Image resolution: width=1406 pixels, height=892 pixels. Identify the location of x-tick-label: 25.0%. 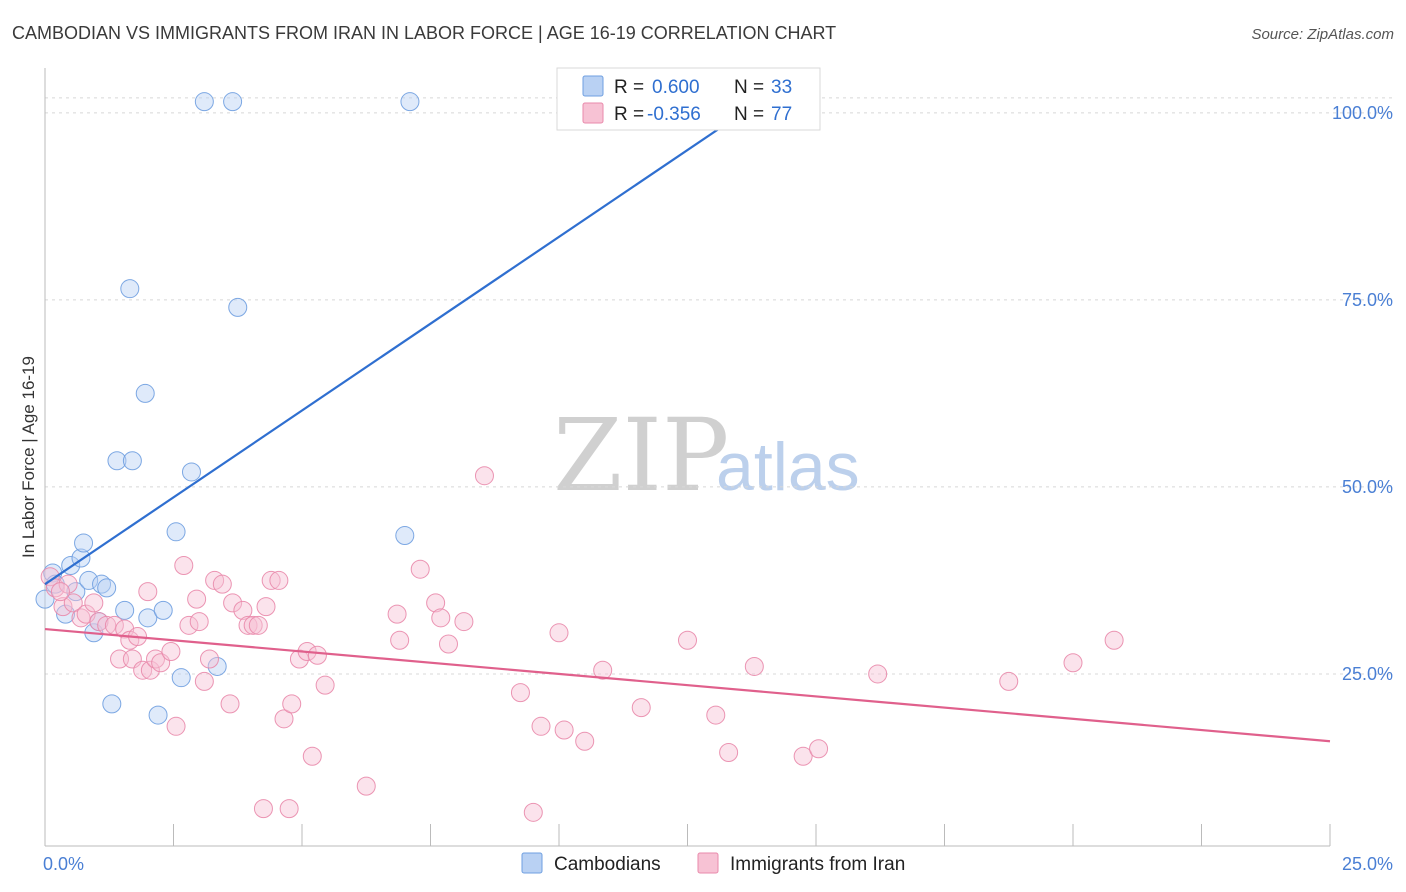
(1367, 864).